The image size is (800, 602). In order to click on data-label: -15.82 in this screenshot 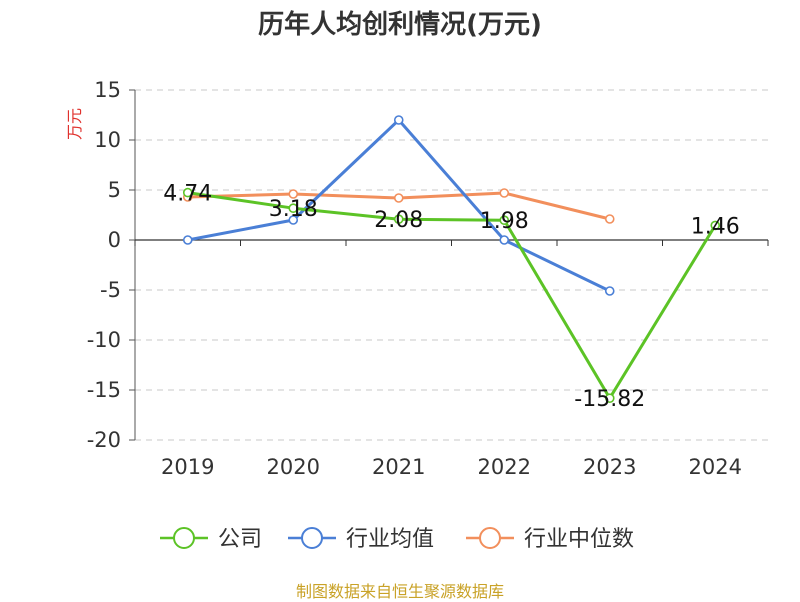, I will do `click(609, 399)`.